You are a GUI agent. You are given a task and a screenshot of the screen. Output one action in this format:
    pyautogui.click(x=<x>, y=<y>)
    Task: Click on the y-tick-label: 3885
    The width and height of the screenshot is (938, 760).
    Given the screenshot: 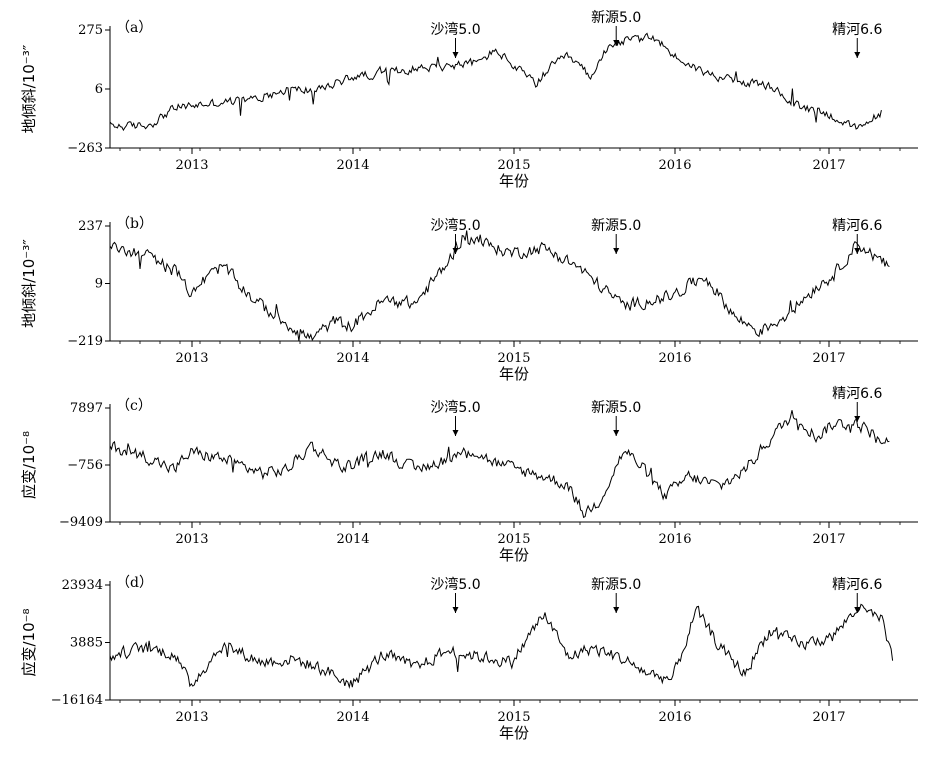 What is the action you would take?
    pyautogui.click(x=86, y=643)
    